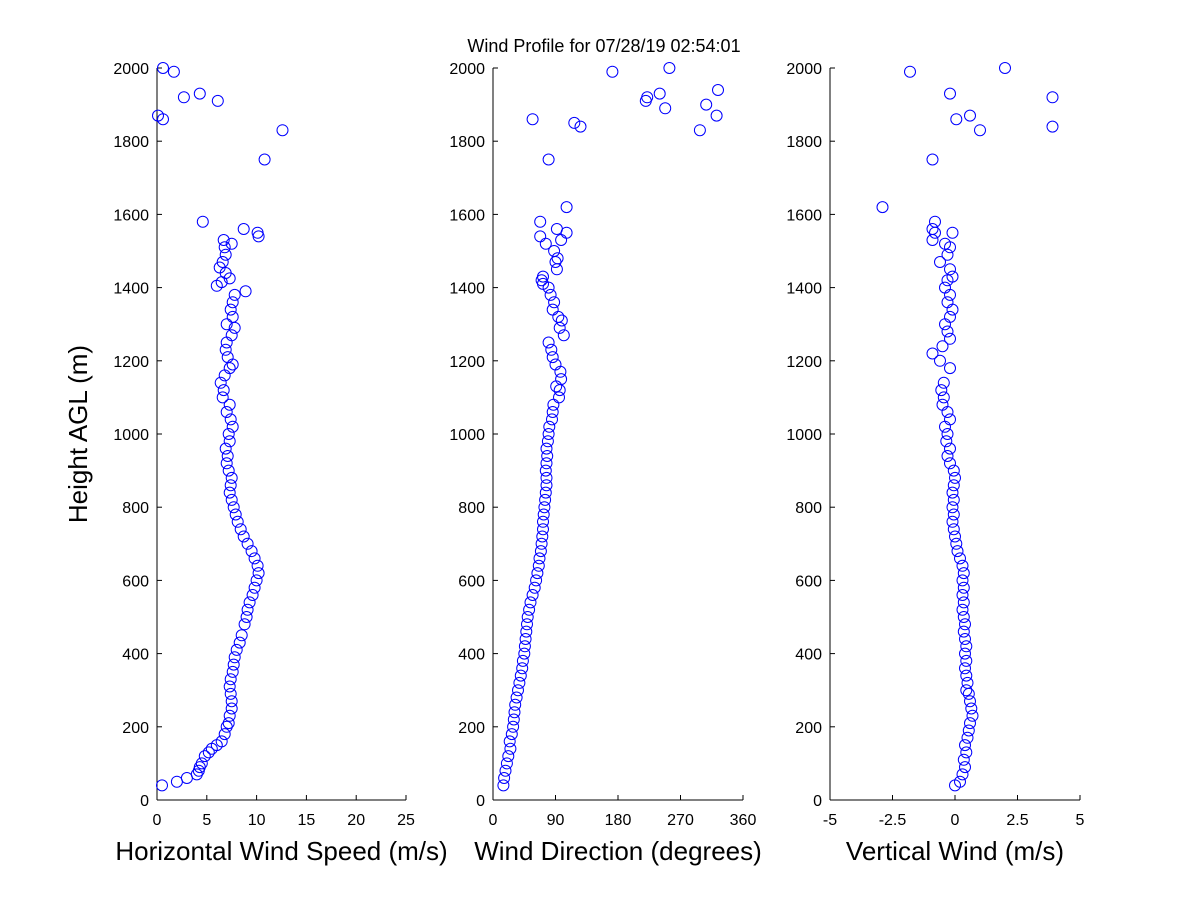 This screenshot has height=900, width=1200. What do you see at coordinates (281, 851) in the screenshot?
I see `x-axis-label: Horizontal Wind Speed (m/s)` at bounding box center [281, 851].